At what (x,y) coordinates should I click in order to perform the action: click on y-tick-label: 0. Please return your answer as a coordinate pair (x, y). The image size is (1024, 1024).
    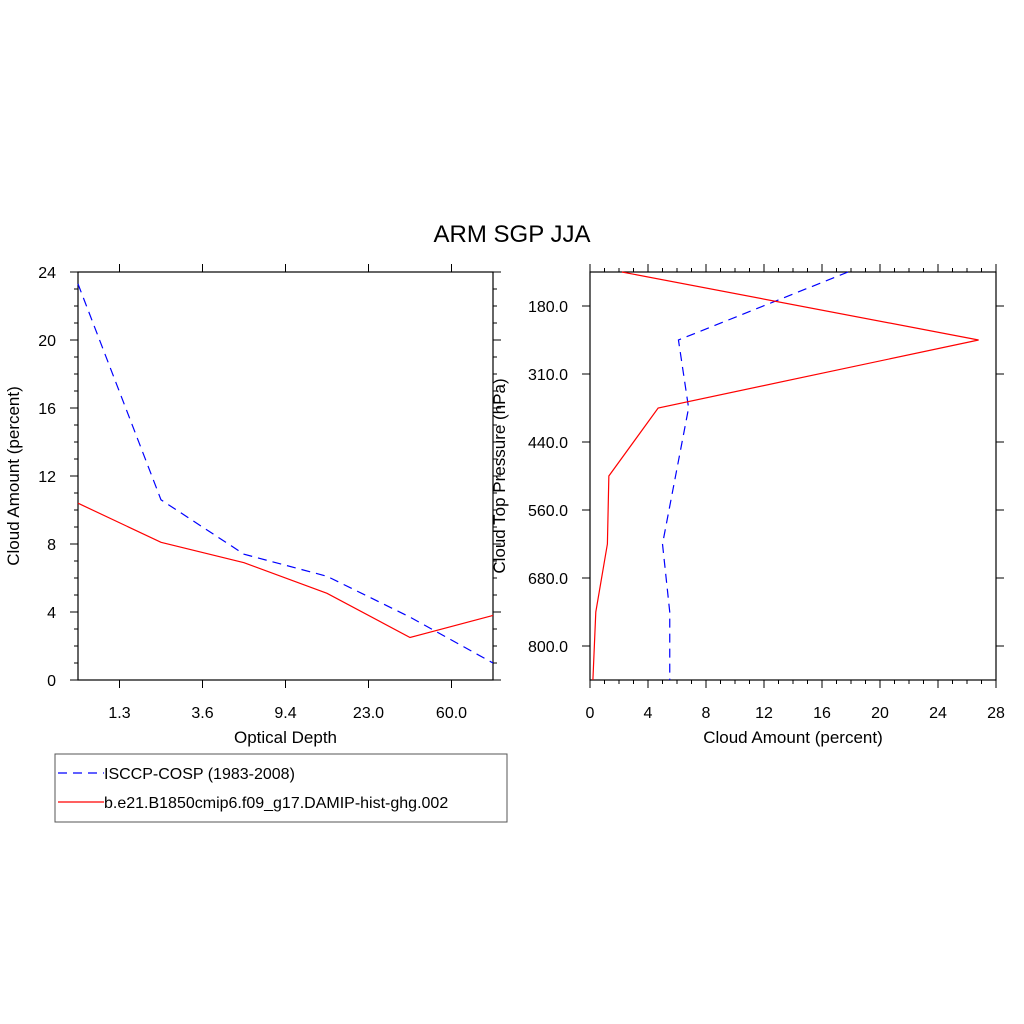
    Looking at the image, I should click on (51, 681).